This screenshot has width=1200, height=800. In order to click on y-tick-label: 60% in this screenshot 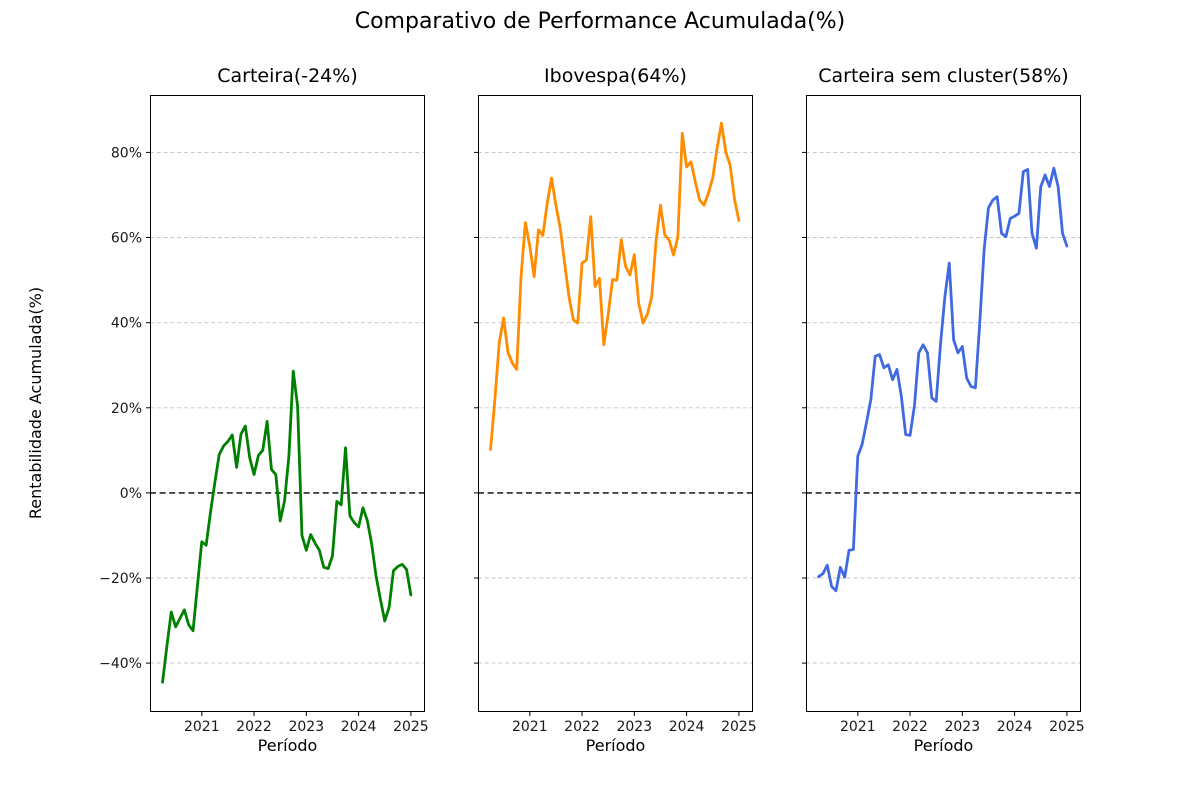, I will do `click(126, 239)`.